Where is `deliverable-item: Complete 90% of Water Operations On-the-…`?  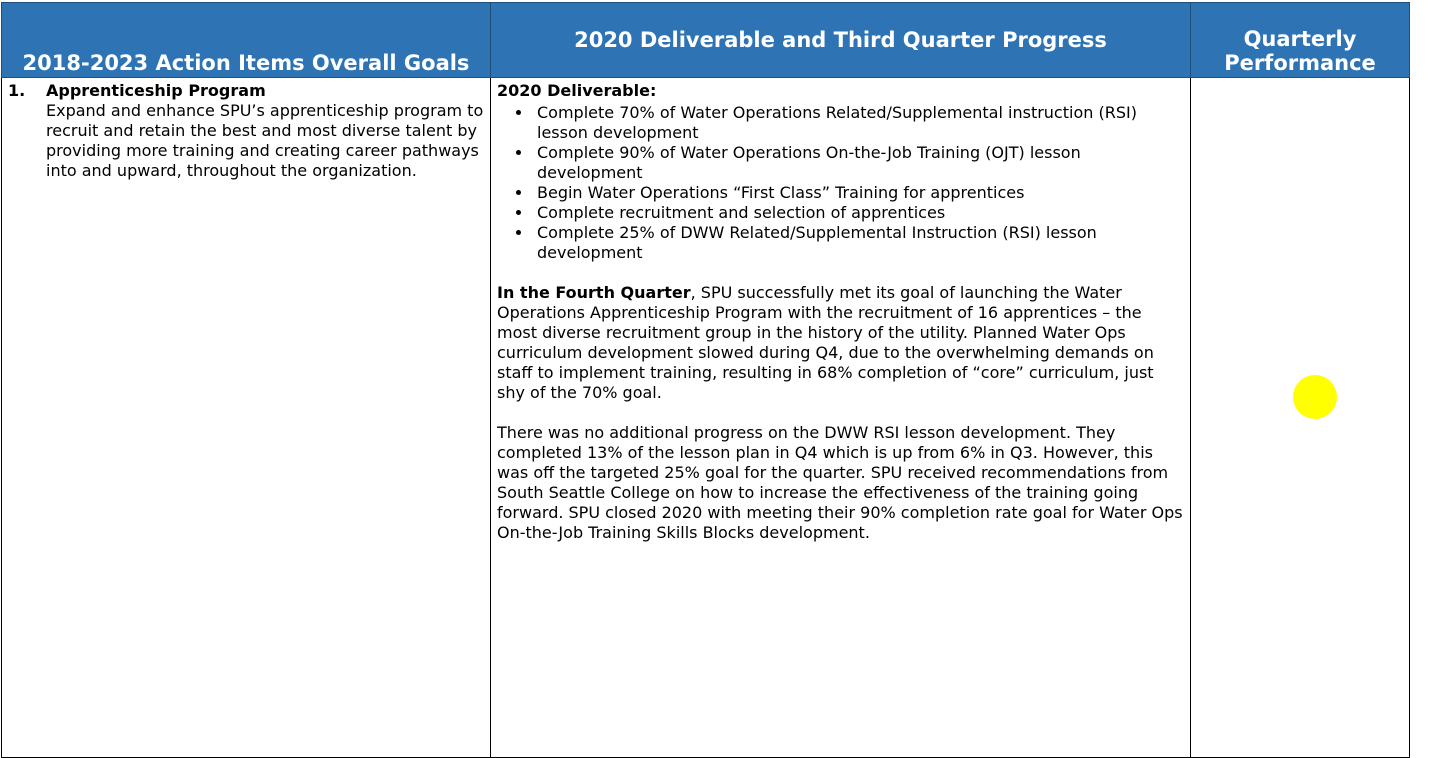
deliverable-item: Complete 90% of Water Operations On-the-… is located at coordinates (858, 163).